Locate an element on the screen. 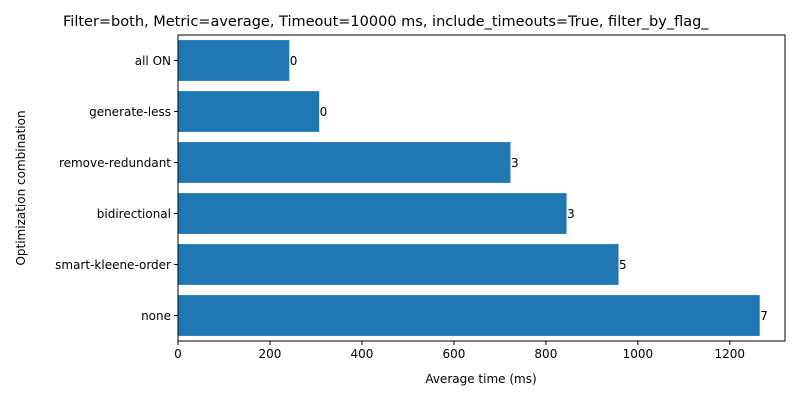 This screenshot has width=800, height=404. bar-bidirectional is located at coordinates (372, 213).